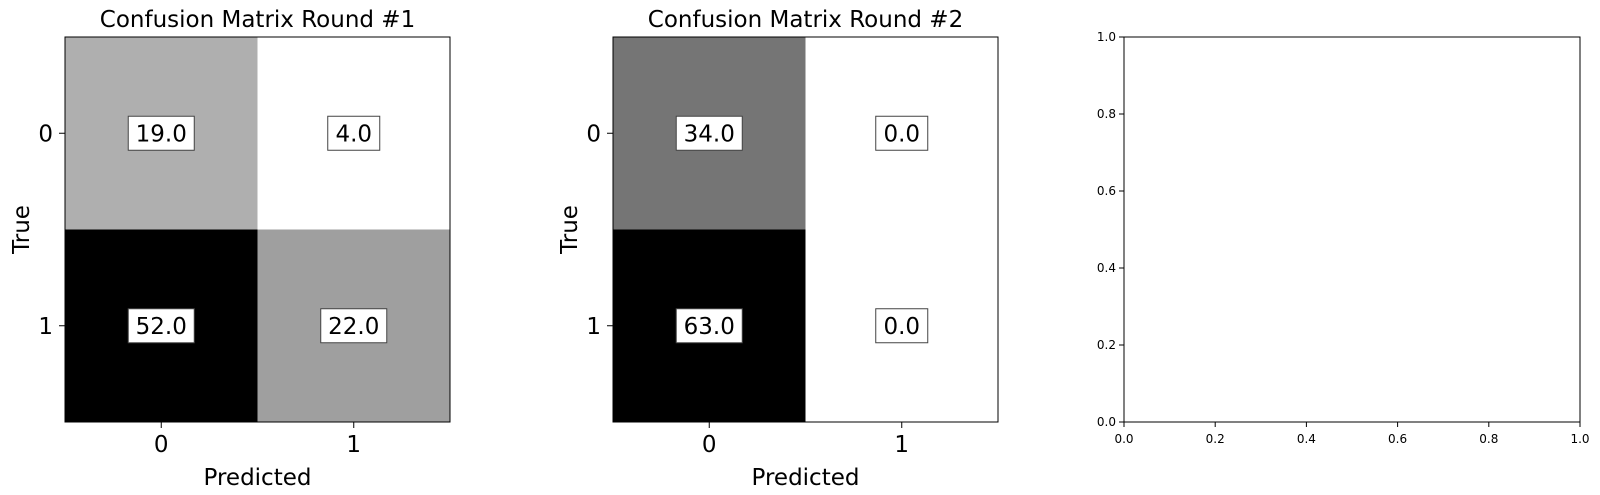  Describe the element at coordinates (1579, 439) in the screenshot. I see `x-tick-label: 1.0` at that location.